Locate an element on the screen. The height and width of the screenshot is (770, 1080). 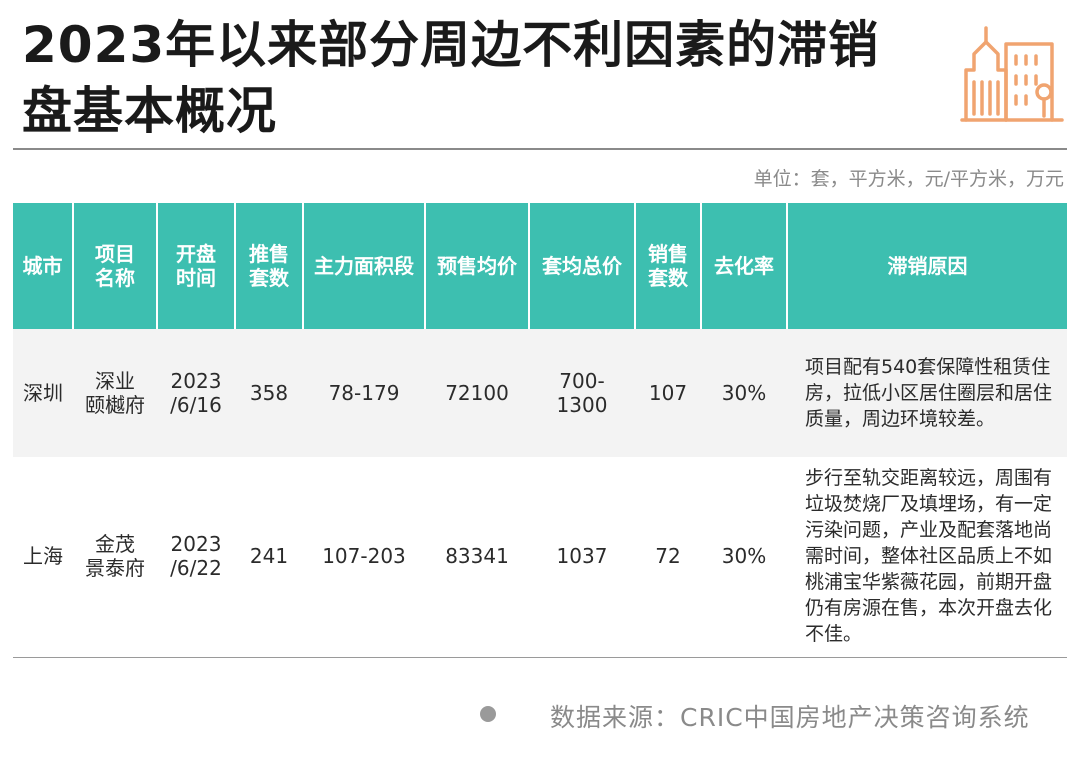
header-main-area: 主力面积段 is located at coordinates (363, 266).